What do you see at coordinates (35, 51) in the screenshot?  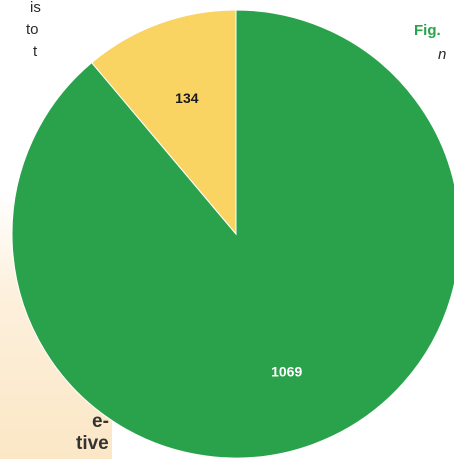 I see `body-text-fragment-3: t` at bounding box center [35, 51].